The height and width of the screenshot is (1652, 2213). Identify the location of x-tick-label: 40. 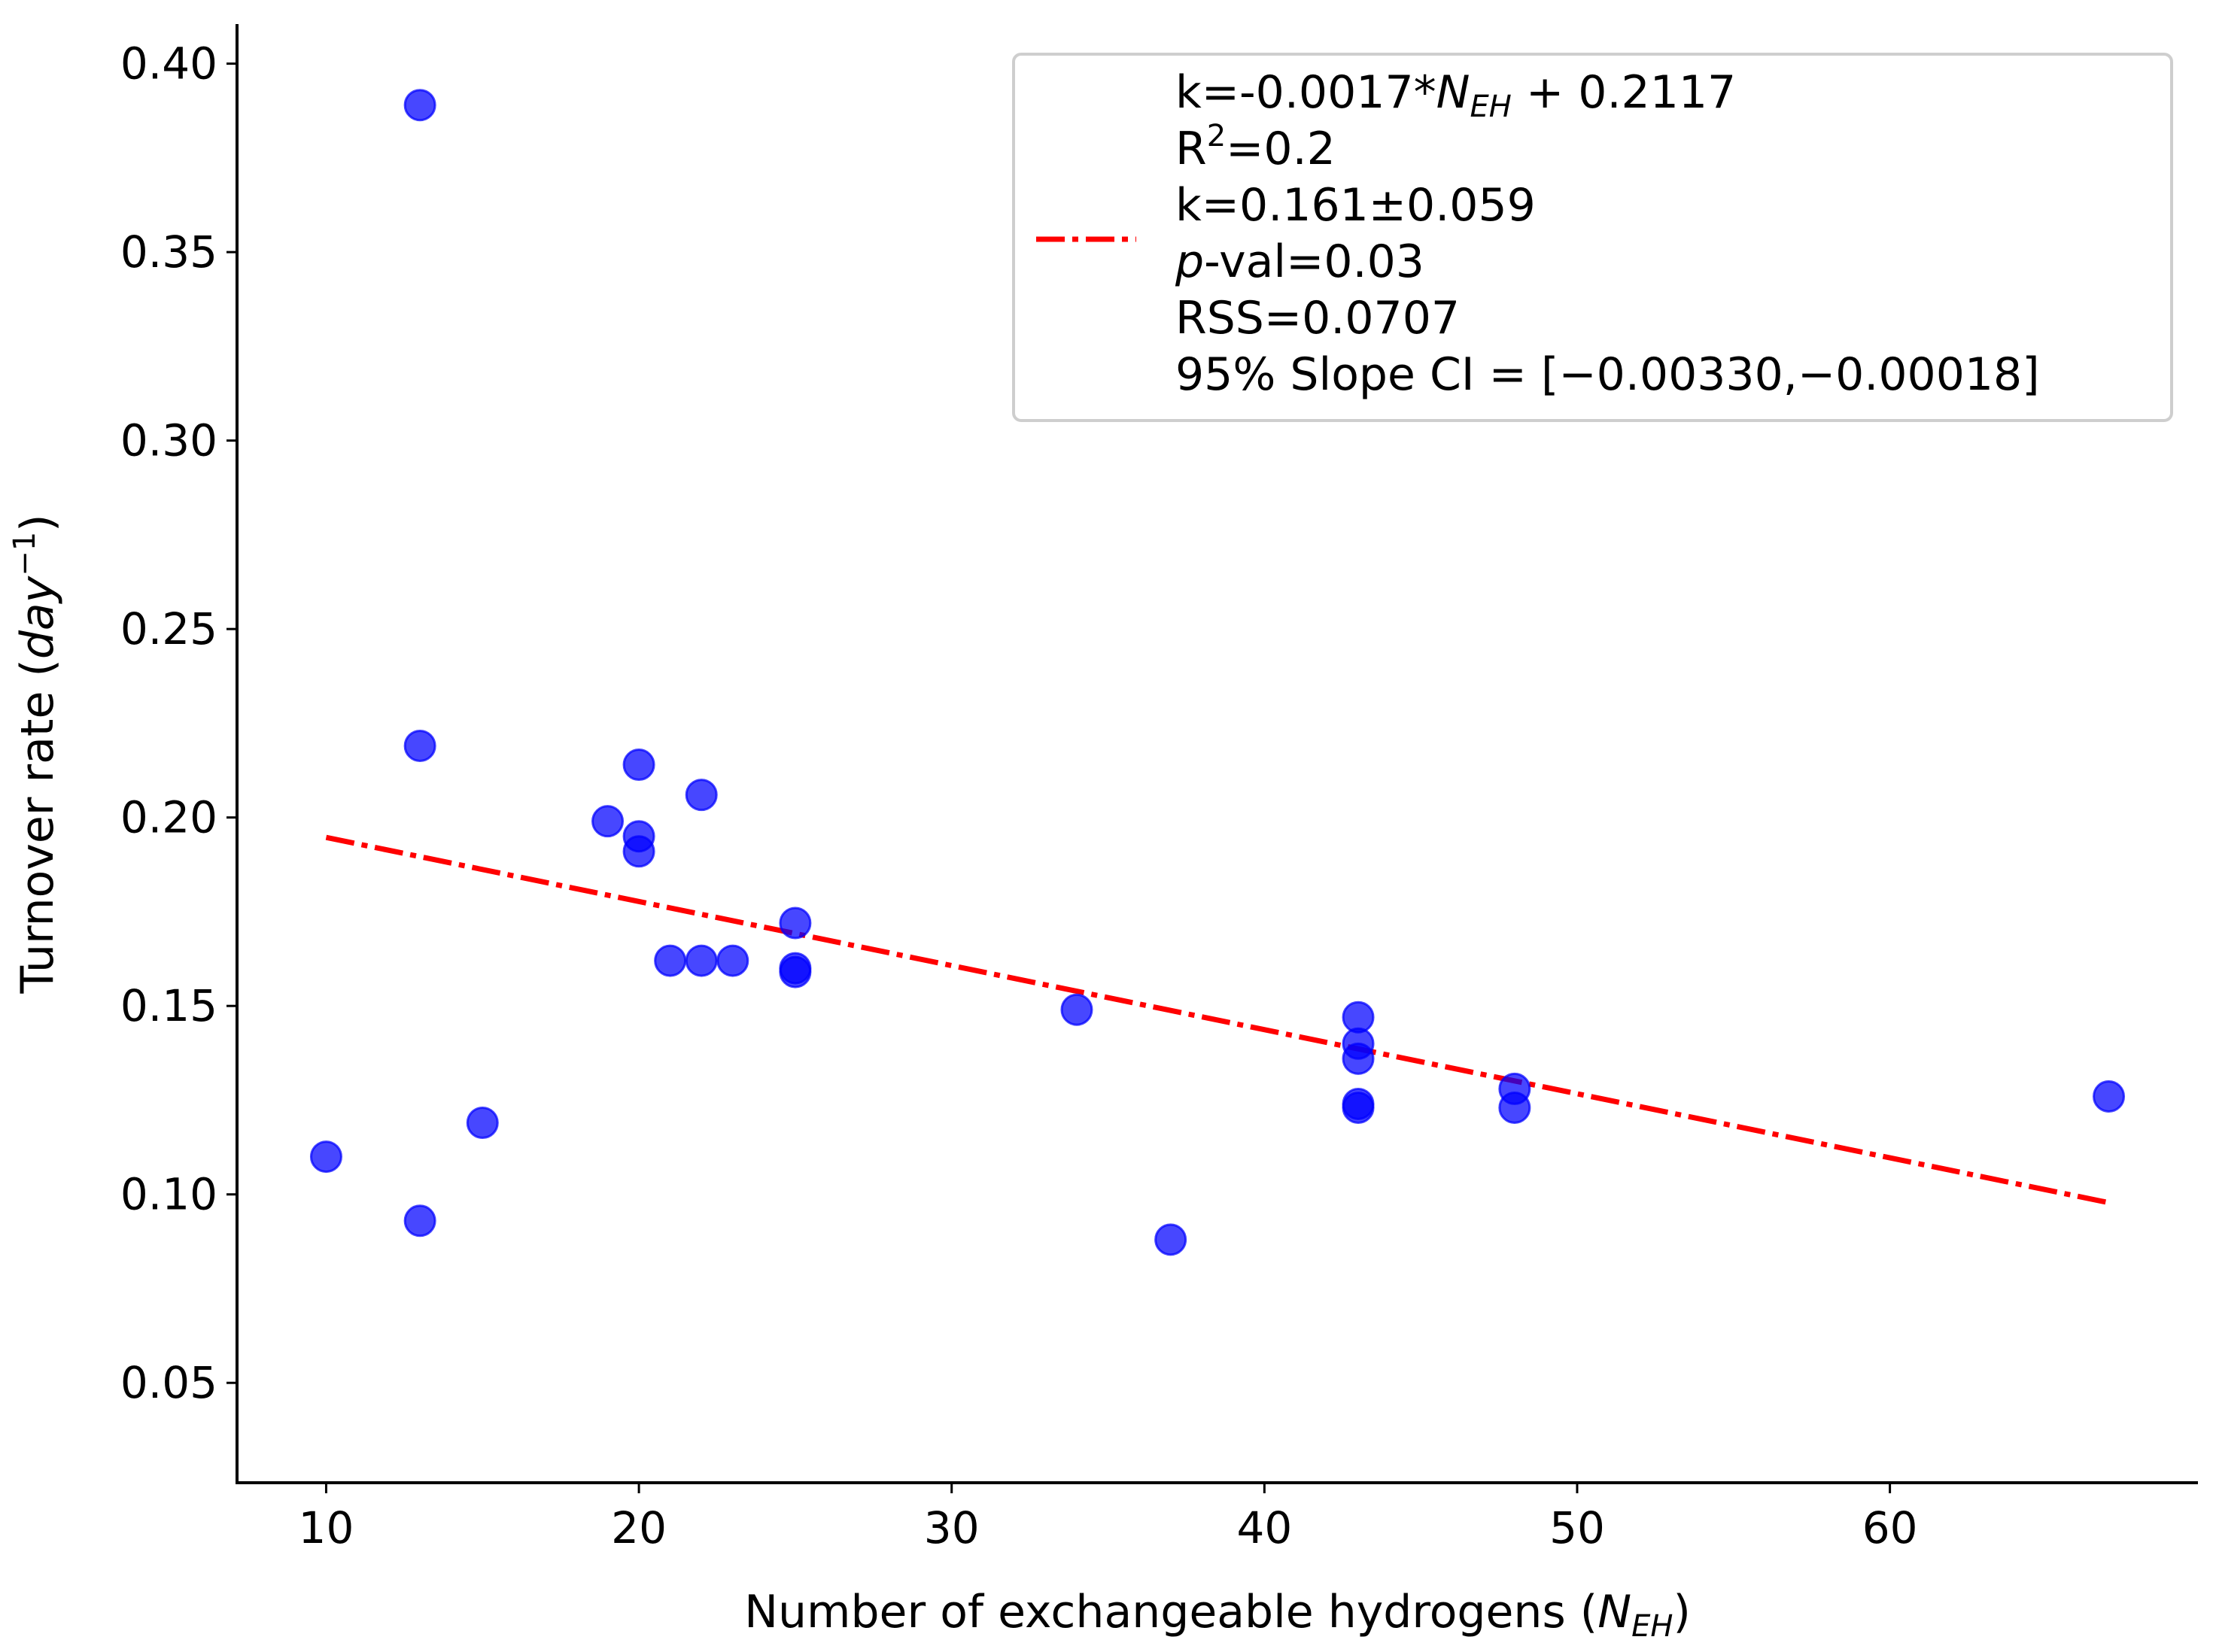
(1264, 1528).